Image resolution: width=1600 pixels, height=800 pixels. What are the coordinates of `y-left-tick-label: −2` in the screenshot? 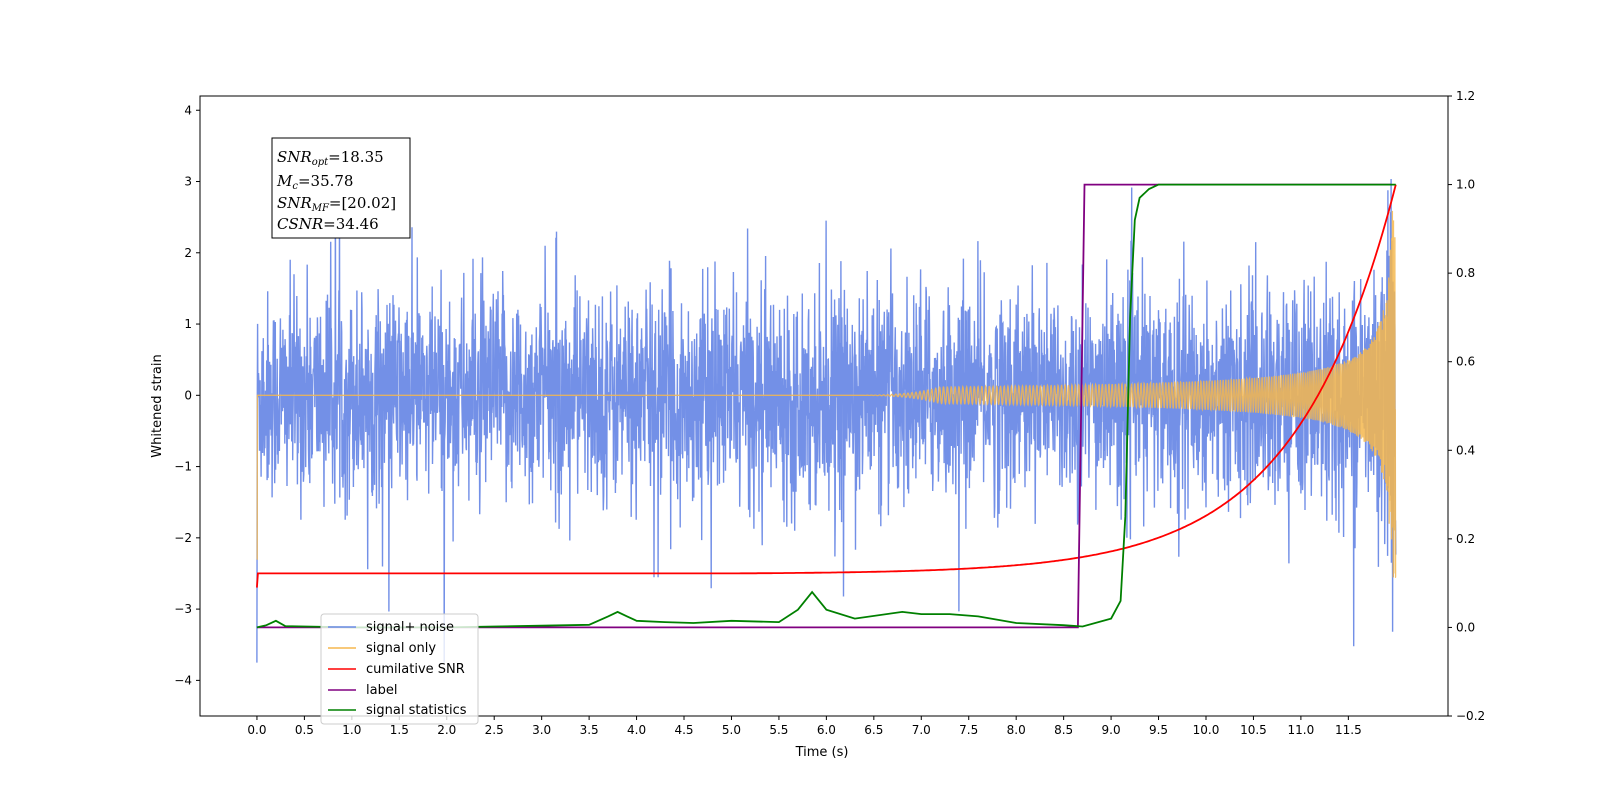 It's located at (183, 538).